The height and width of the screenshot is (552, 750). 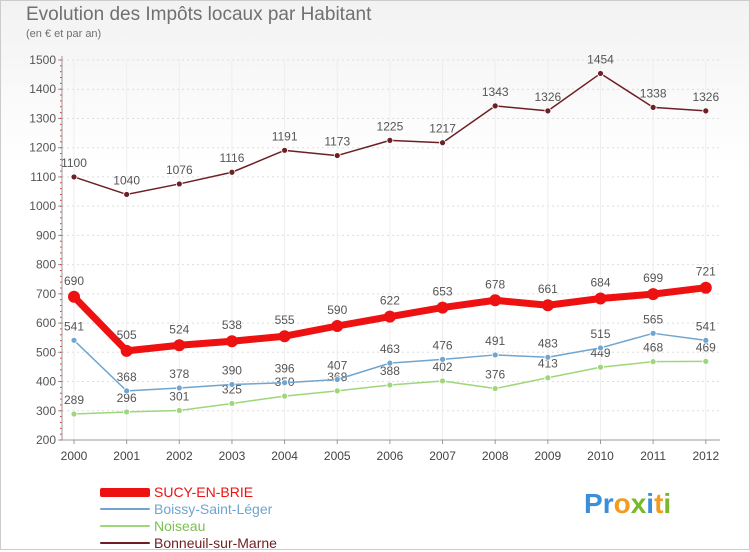 What do you see at coordinates (706, 347) in the screenshot?
I see `data-label-noiseau: 469` at bounding box center [706, 347].